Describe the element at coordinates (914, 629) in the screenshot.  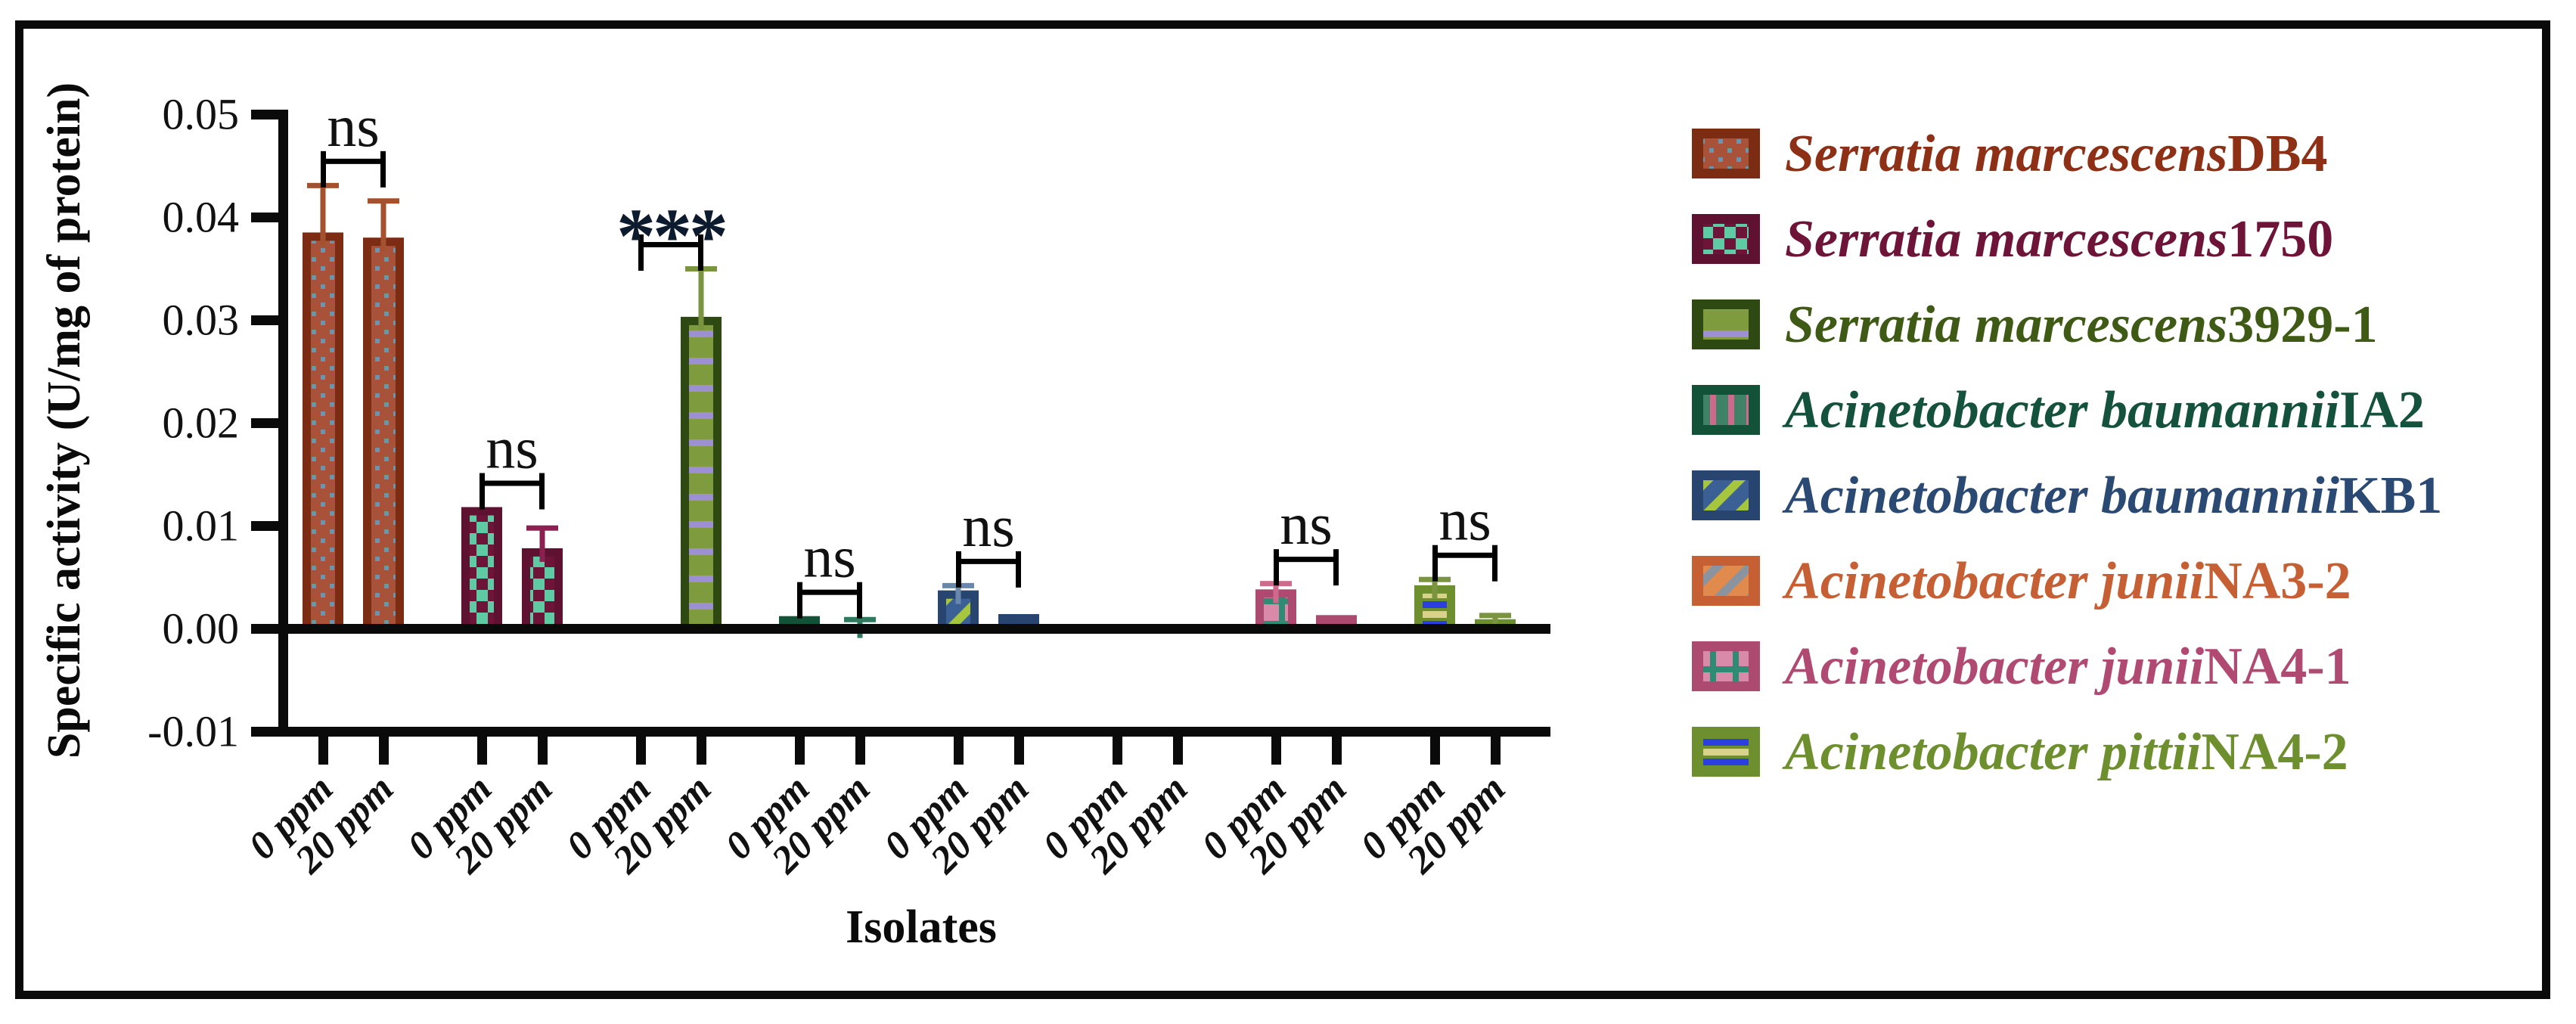
I see `zero-baseline` at that location.